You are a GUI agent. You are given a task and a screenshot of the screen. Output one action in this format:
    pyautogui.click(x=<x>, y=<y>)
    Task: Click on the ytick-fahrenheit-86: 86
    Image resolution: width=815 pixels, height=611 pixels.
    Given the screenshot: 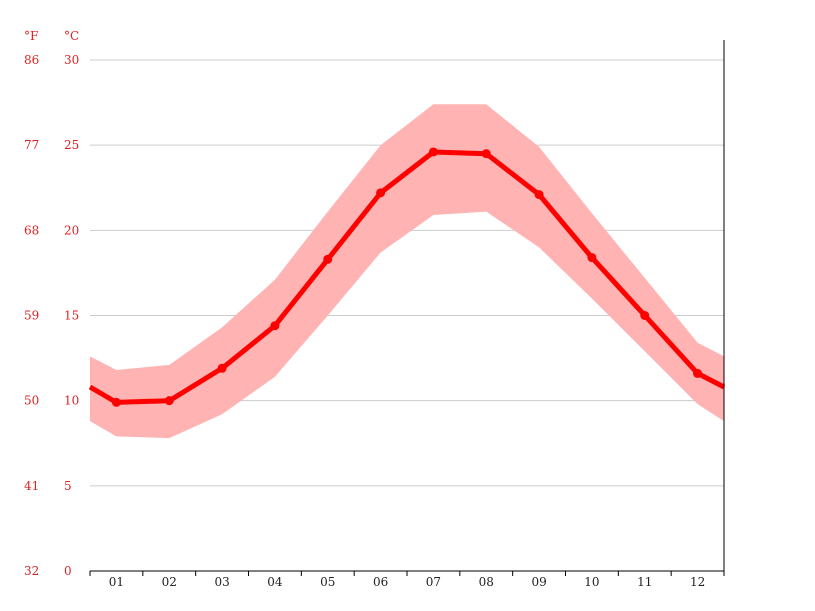 What is the action you would take?
    pyautogui.click(x=31, y=60)
    